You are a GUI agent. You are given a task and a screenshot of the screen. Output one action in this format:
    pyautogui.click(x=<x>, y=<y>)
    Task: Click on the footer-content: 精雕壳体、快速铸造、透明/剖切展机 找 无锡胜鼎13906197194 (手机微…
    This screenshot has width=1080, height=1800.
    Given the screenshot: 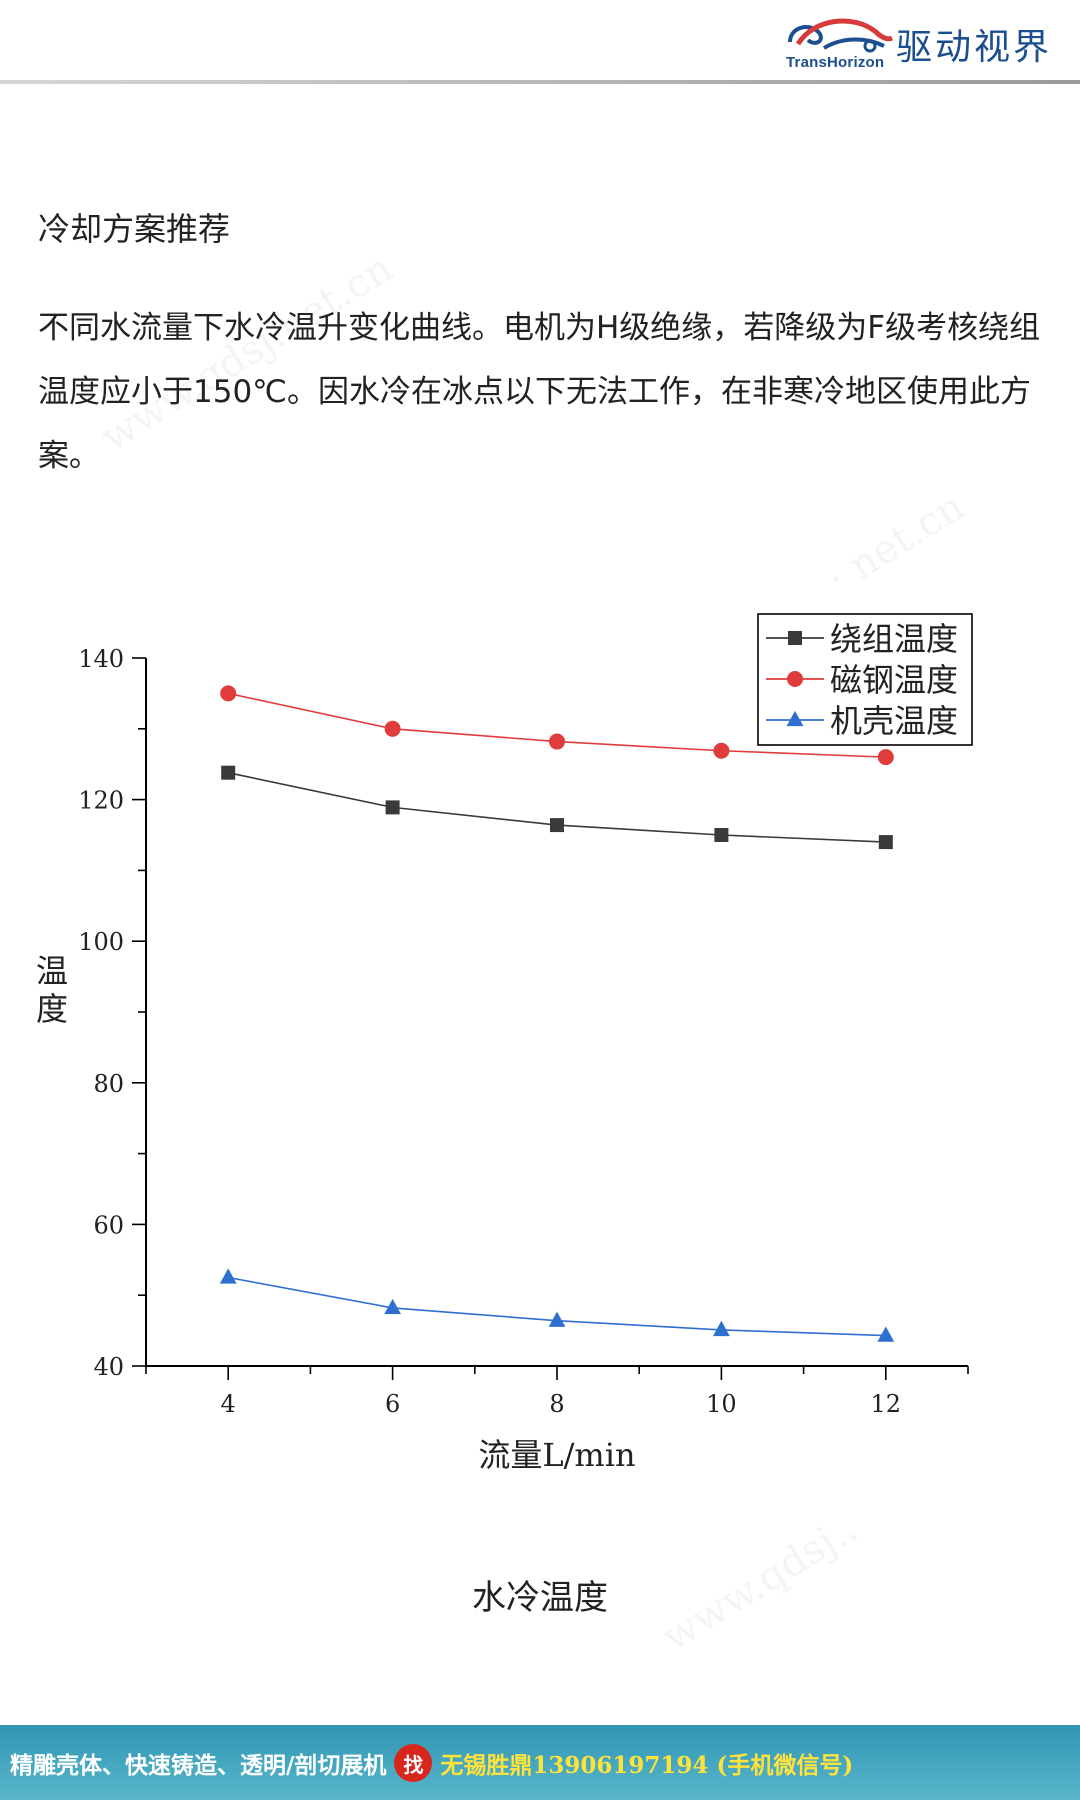 What is the action you would take?
    pyautogui.click(x=432, y=1763)
    